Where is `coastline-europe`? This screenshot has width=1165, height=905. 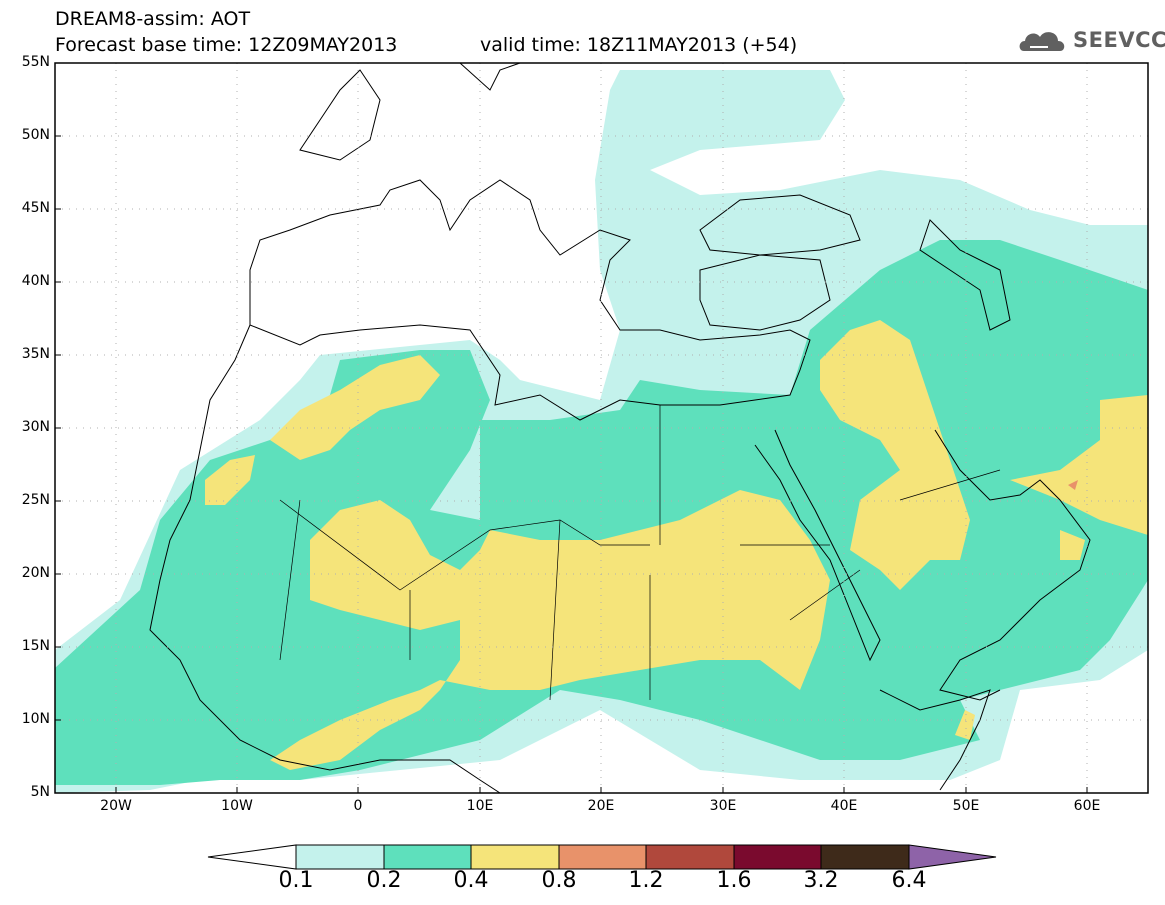
coastline-europe is located at coordinates (530, 300).